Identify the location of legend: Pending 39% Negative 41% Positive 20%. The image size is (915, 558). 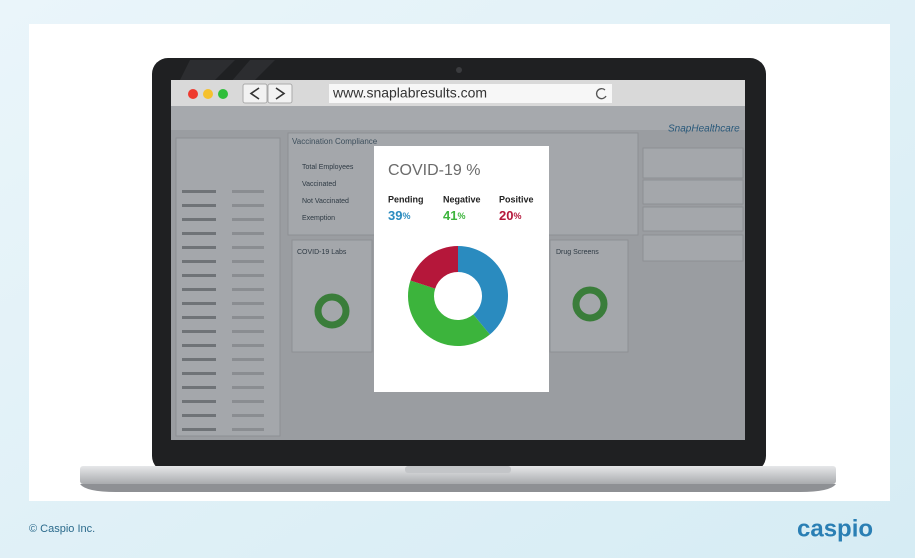
(461, 208).